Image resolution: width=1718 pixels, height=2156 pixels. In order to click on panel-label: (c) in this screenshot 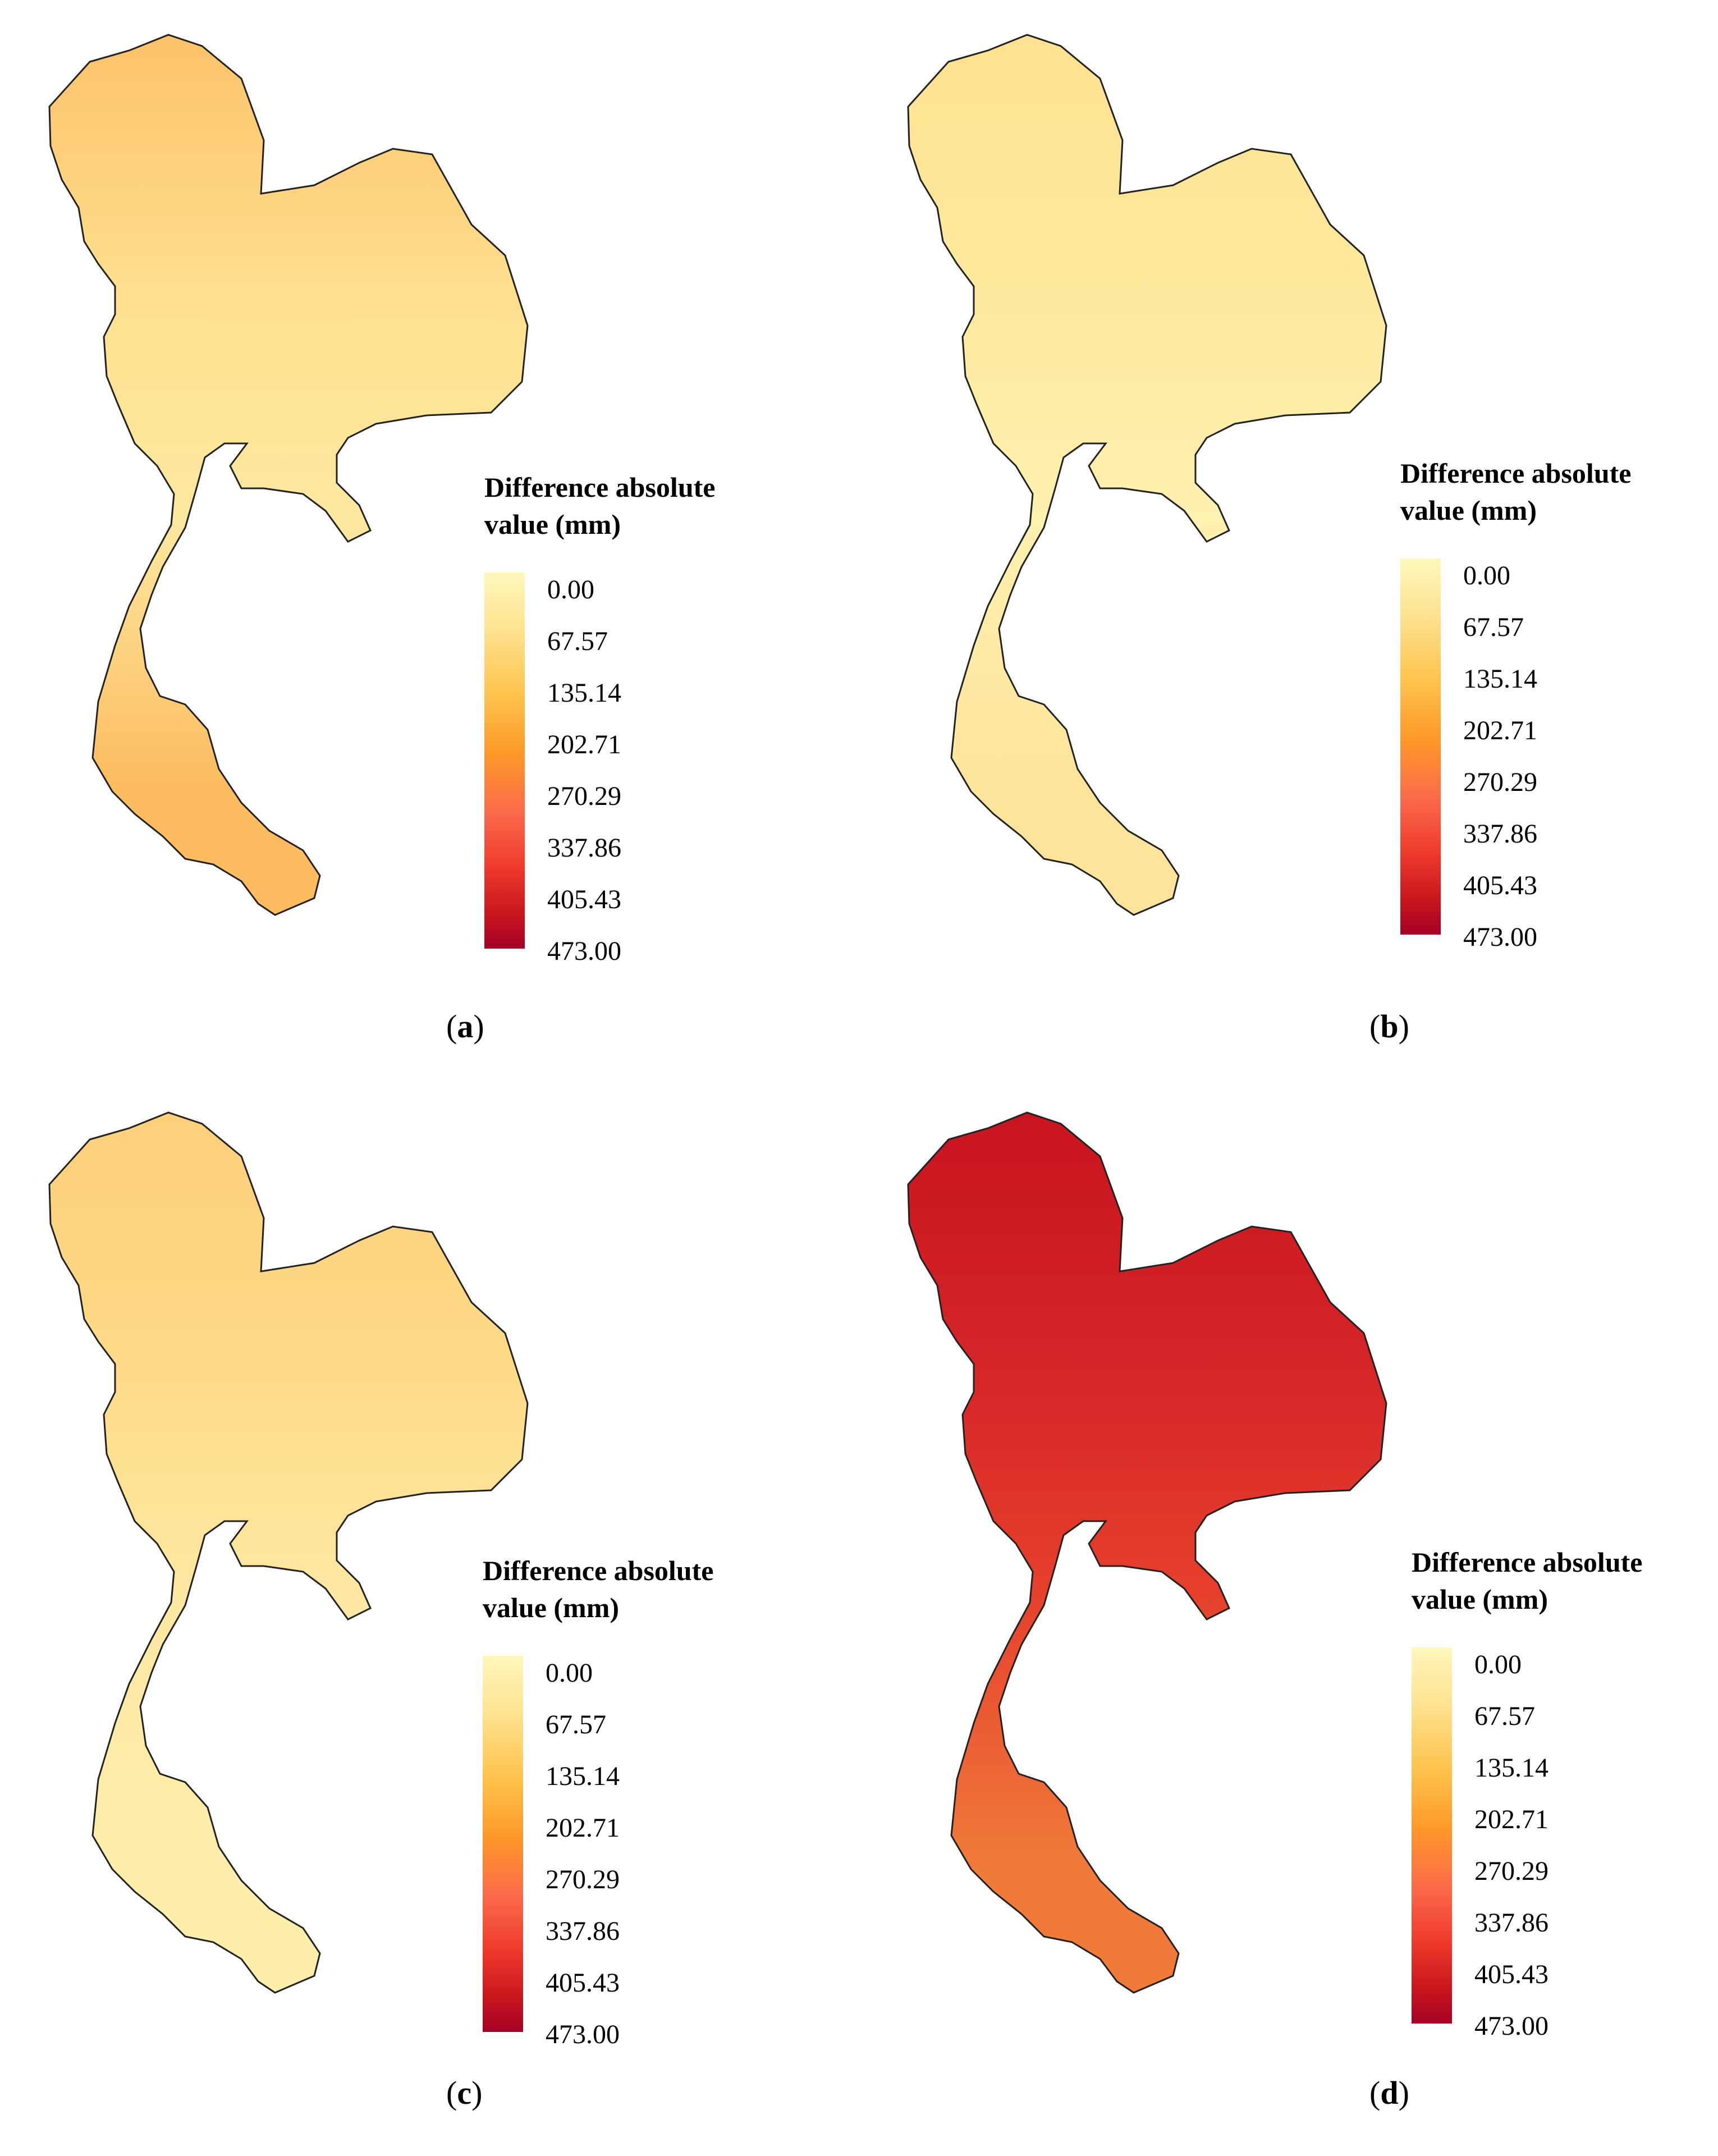, I will do `click(464, 2093)`.